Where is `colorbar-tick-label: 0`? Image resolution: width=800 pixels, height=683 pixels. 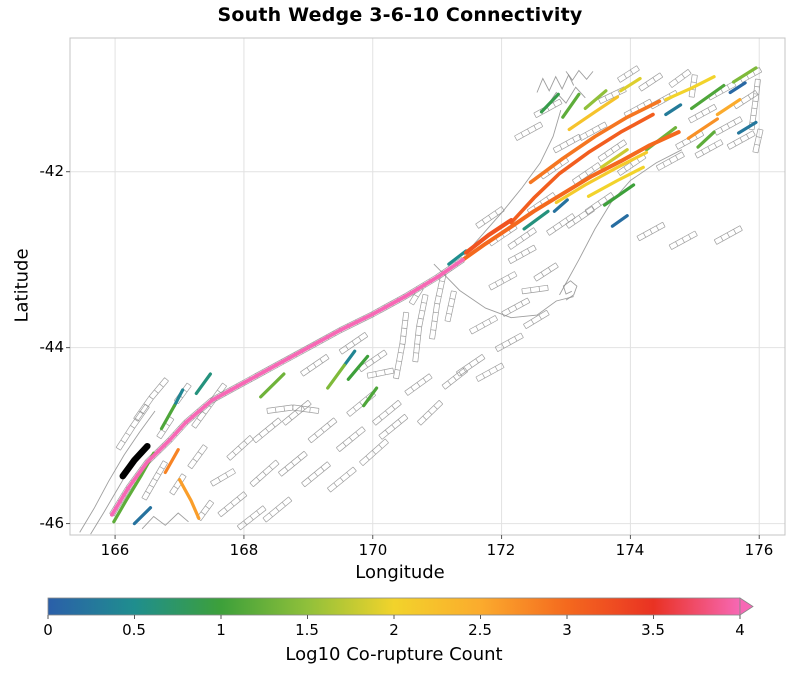 colorbar-tick-label: 0 is located at coordinates (48, 630).